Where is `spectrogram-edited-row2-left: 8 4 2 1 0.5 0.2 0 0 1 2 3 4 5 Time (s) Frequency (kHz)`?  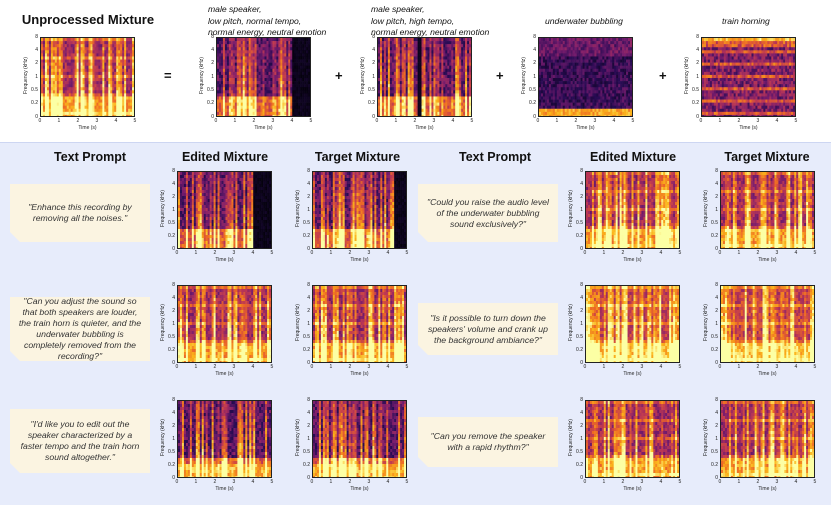 spectrogram-edited-row2-left: 8 4 2 1 0.5 0.2 0 0 1 2 3 4 5 Time (s) Frequency (kHz) is located at coordinates (216, 329).